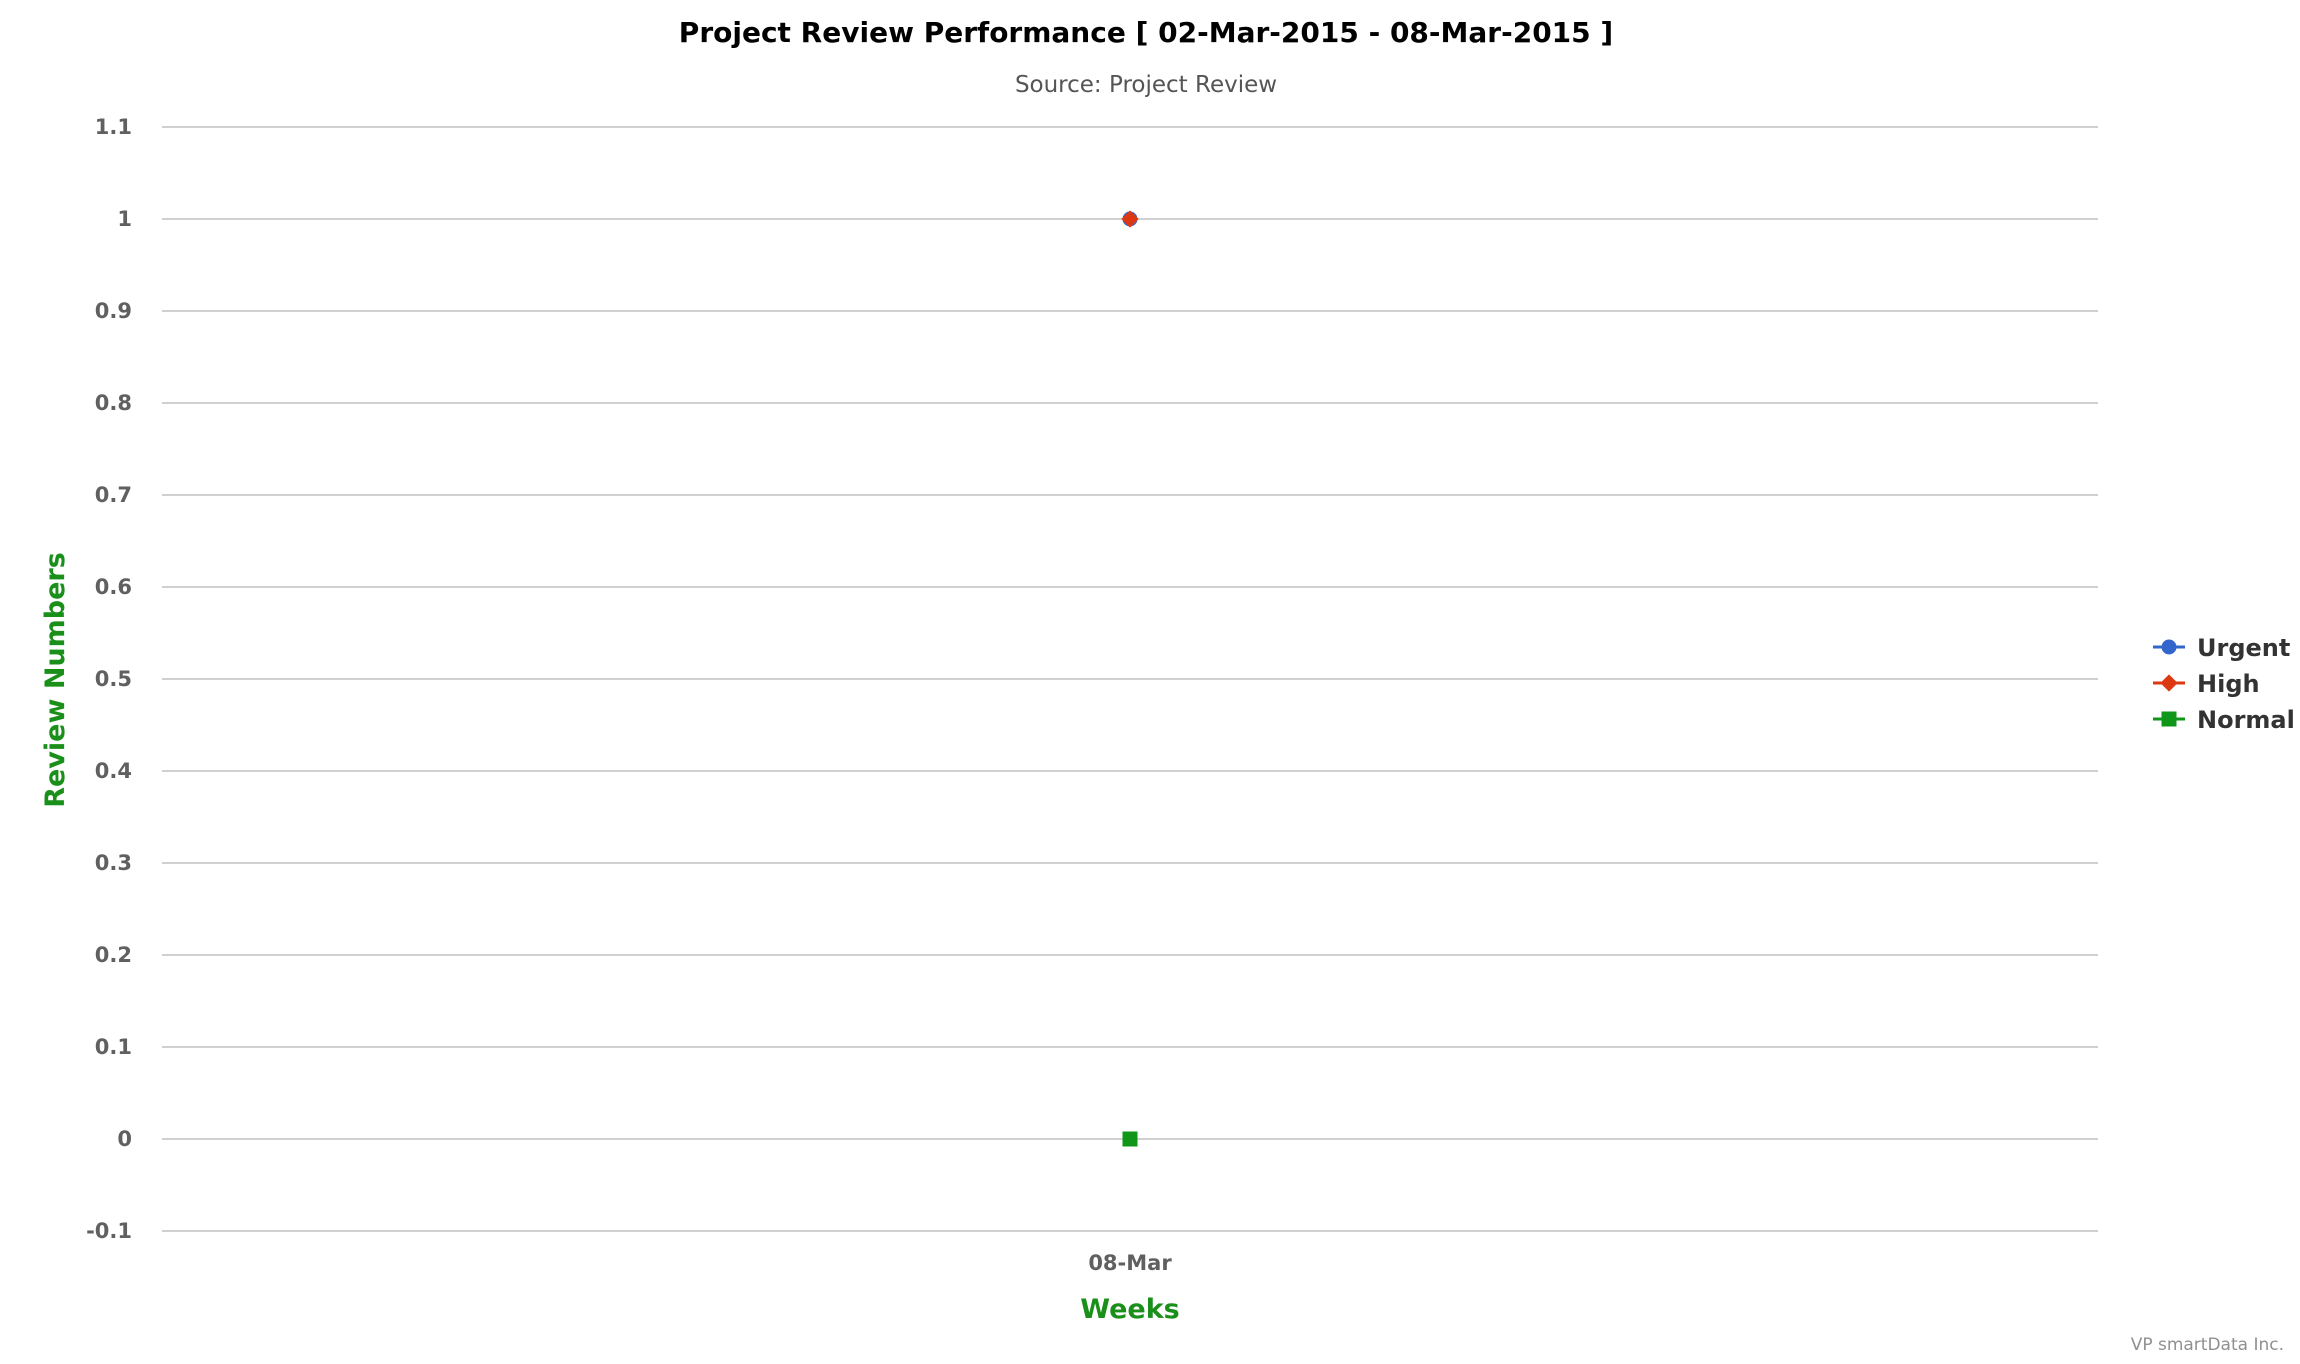 The height and width of the screenshot is (1364, 2300). Describe the element at coordinates (113, 311) in the screenshot. I see `y-tick-label: 0.9` at that location.